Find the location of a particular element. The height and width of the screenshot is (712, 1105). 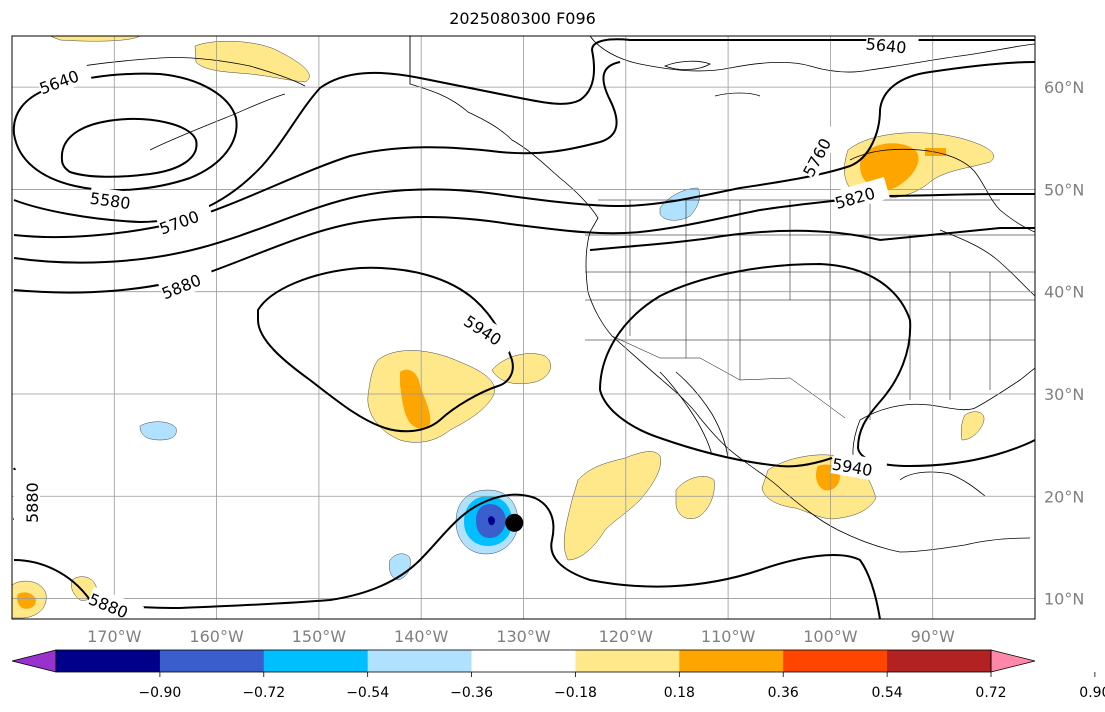

colorbar-tick-label: 0.36 is located at coordinates (783, 693).